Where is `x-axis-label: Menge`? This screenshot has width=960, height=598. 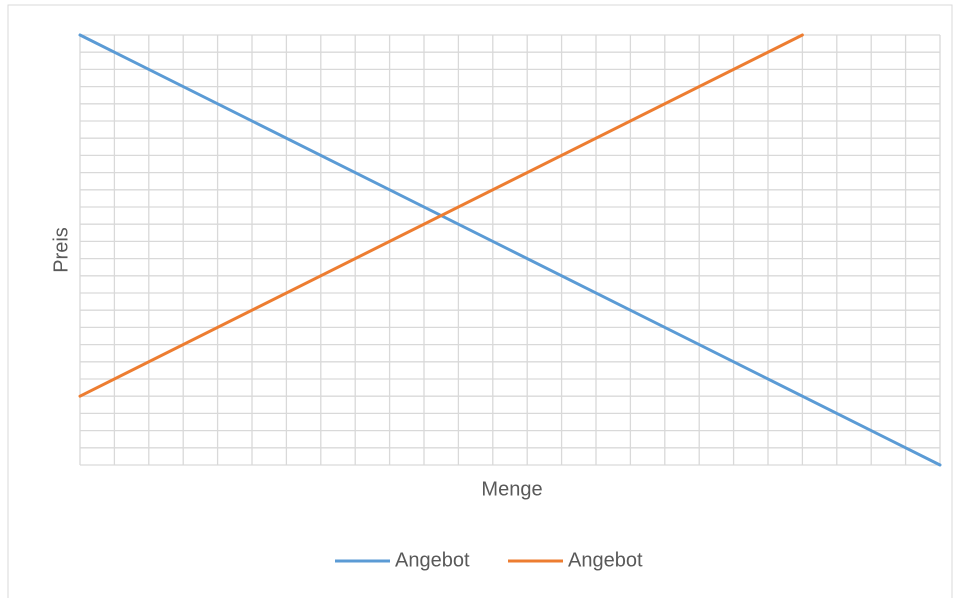
x-axis-label: Menge is located at coordinates (511, 489).